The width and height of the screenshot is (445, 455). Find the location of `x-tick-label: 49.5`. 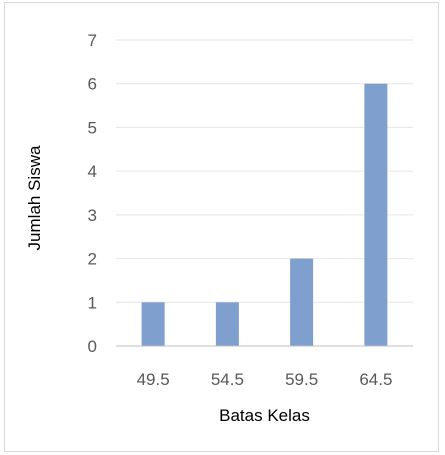

x-tick-label: 49.5 is located at coordinates (153, 379).